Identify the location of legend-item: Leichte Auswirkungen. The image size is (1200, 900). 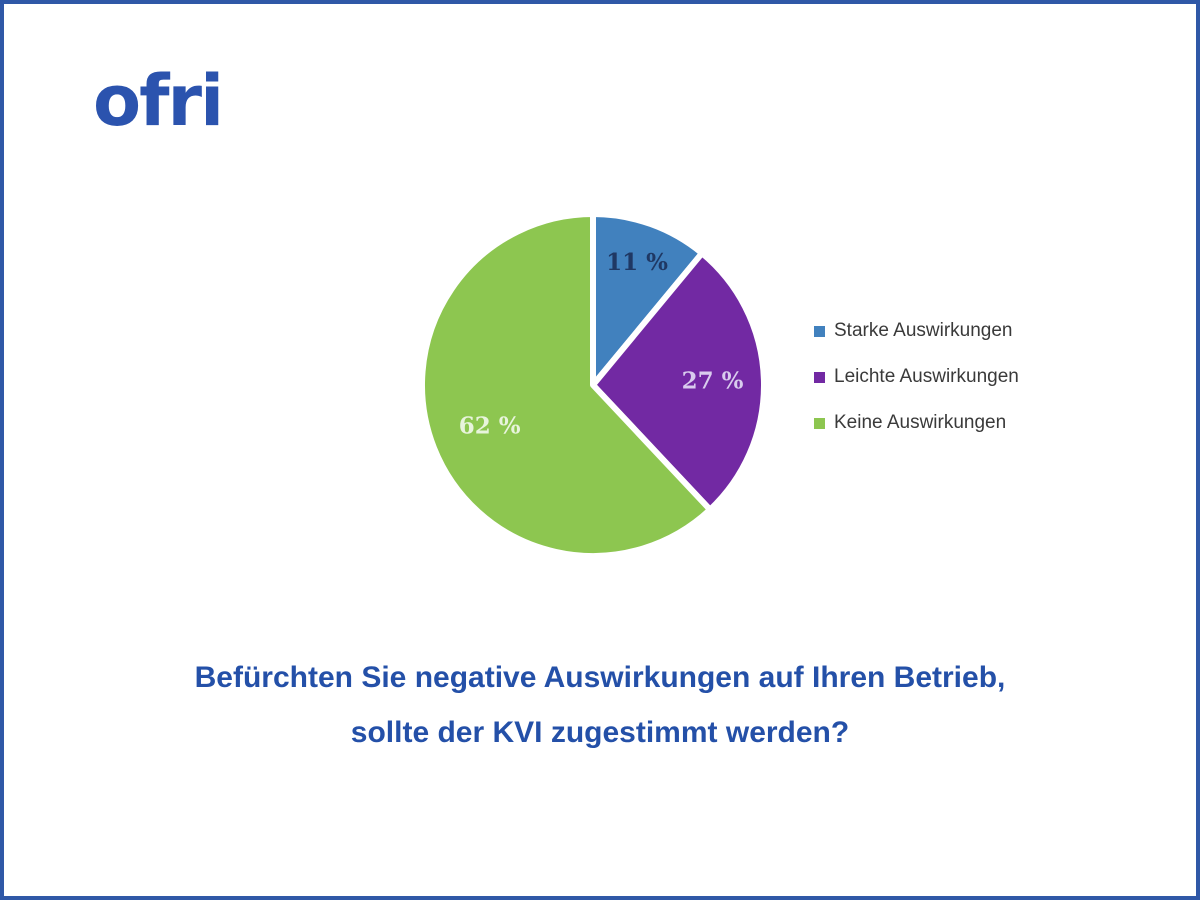
(916, 377).